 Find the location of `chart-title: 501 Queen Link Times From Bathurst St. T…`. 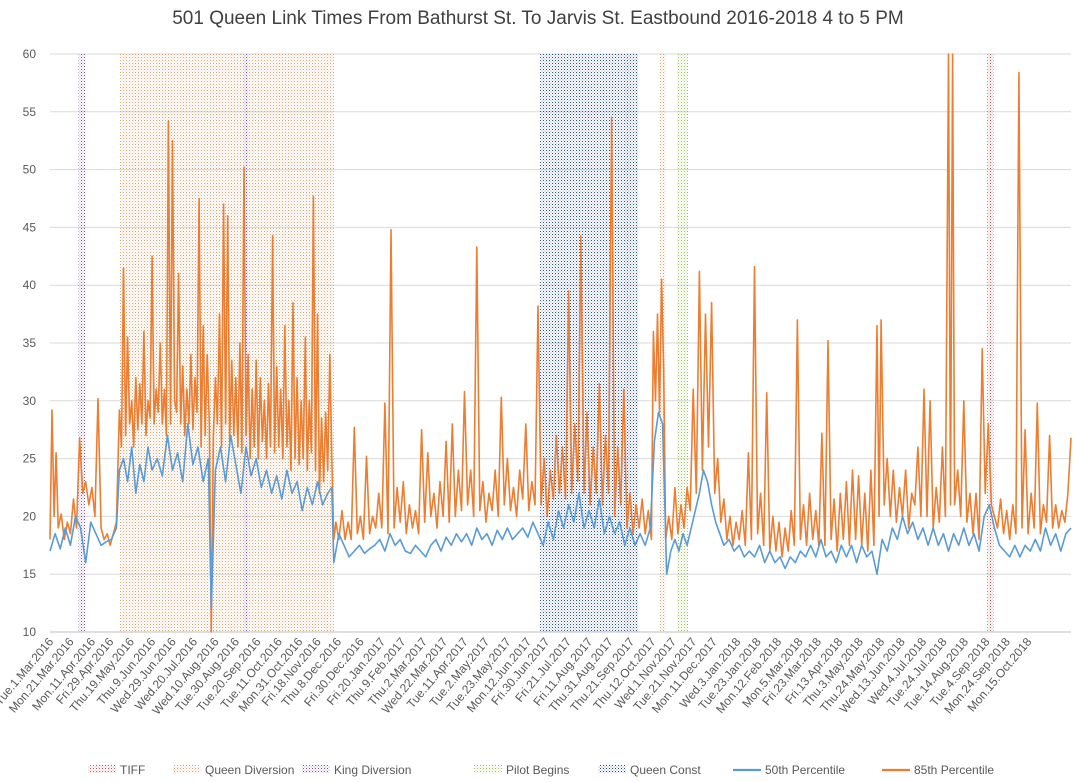

chart-title: 501 Queen Link Times From Bathurst St. T… is located at coordinates (538, 18).